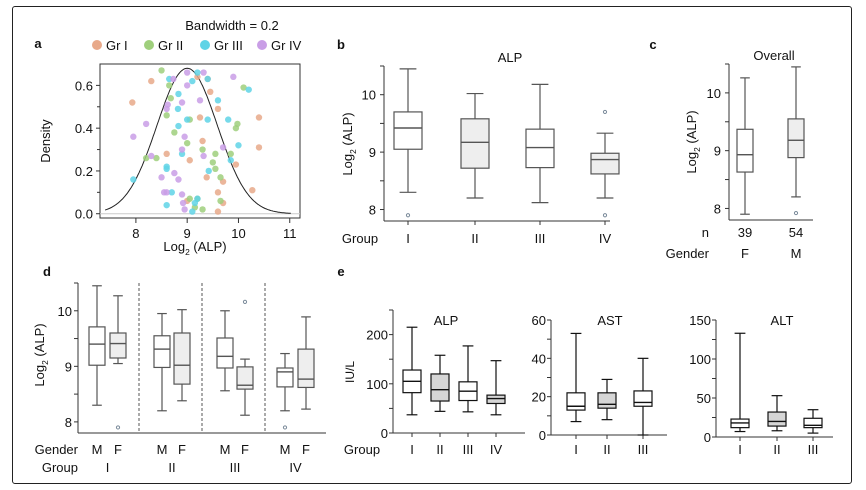 This screenshot has width=866, height=490. What do you see at coordinates (97, 346) in the screenshot?
I see `box-I-M-box` at bounding box center [97, 346].